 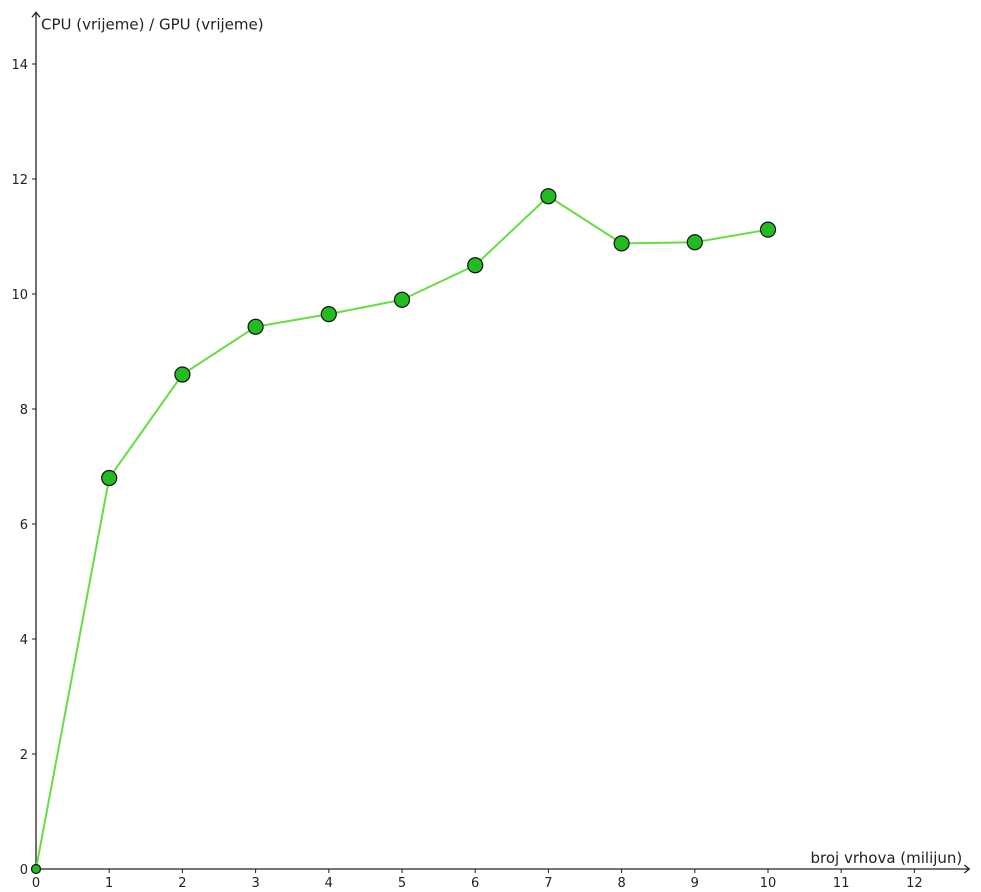 I want to click on y-ticks: 0 2 4 6 8 10 12 14, so click(x=23, y=468).